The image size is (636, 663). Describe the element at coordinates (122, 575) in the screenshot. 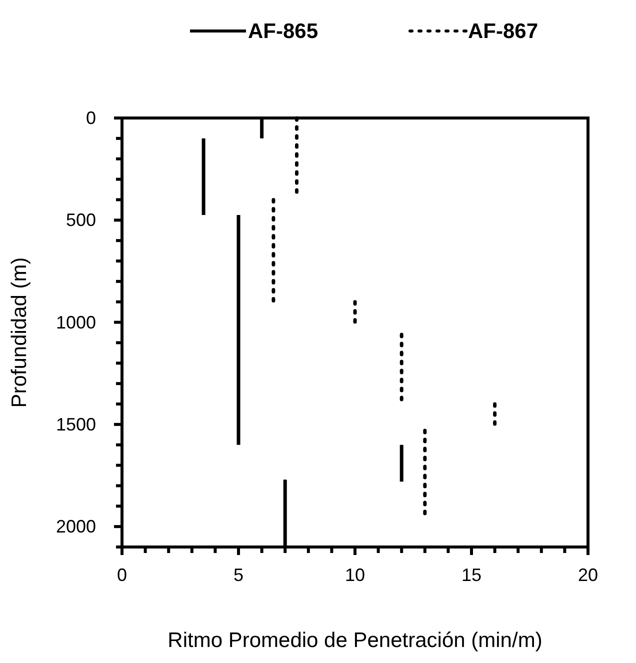

I see `x-tick-label: 0` at that location.